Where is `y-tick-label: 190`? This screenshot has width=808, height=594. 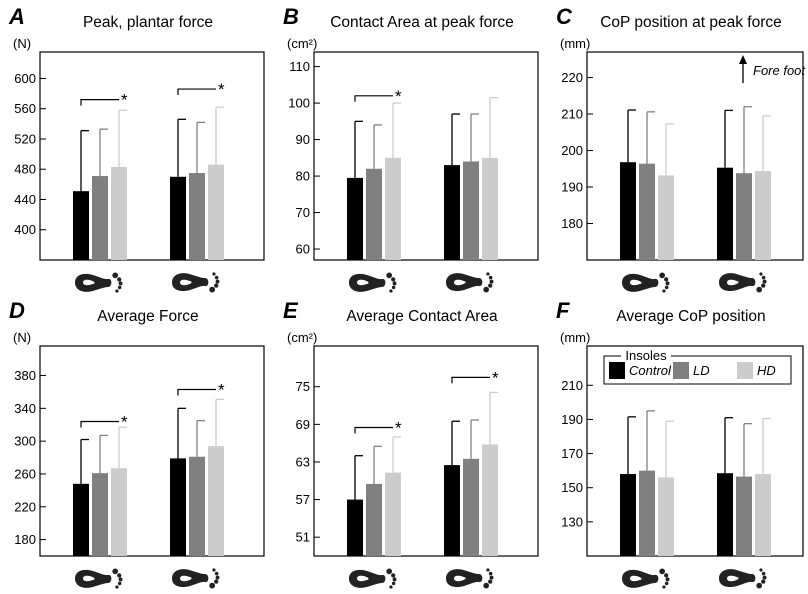
y-tick-label: 190 is located at coordinates (572, 187).